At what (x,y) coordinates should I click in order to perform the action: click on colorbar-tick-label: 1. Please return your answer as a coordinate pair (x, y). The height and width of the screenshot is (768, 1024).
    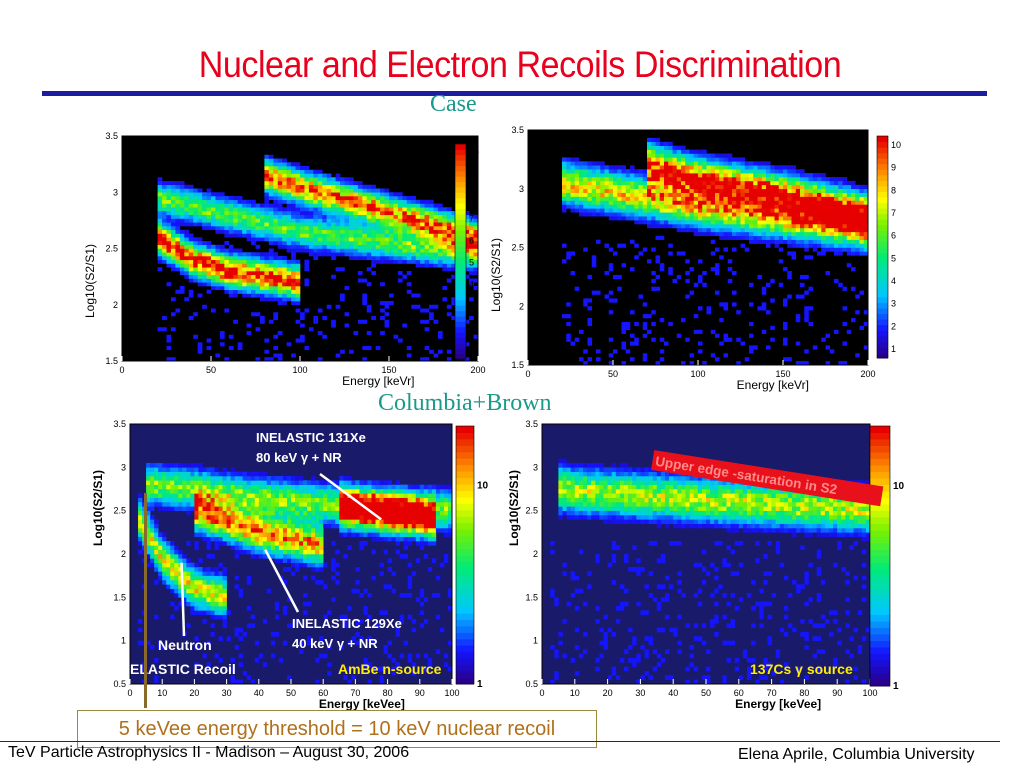
    Looking at the image, I should click on (893, 349).